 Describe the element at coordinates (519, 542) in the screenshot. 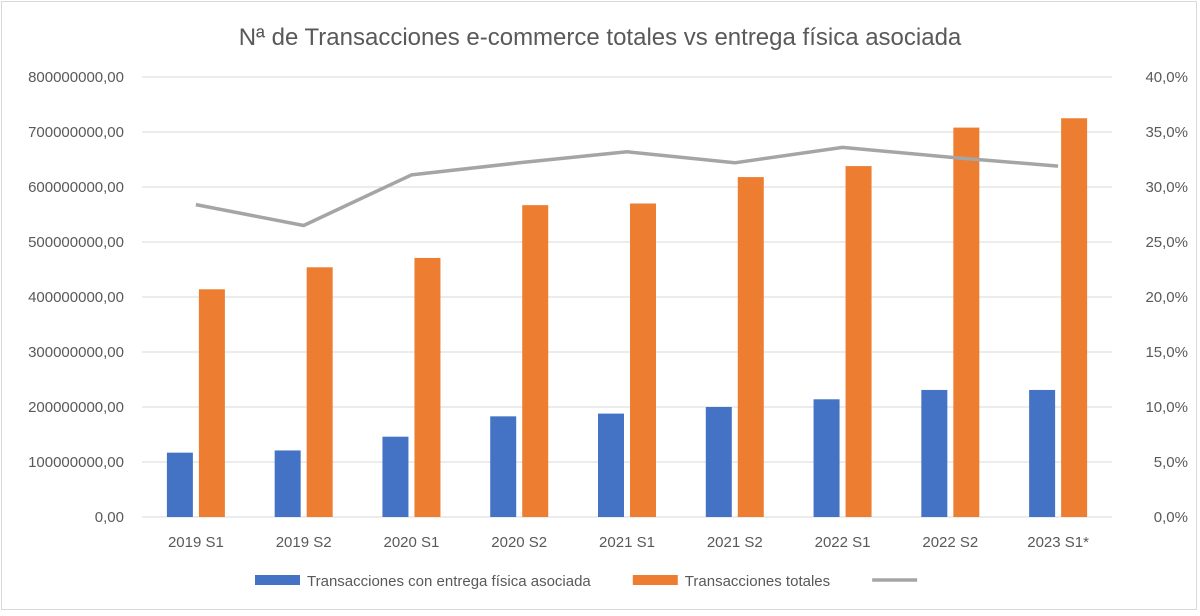

I see `x-tick-label: 2020 S2` at that location.